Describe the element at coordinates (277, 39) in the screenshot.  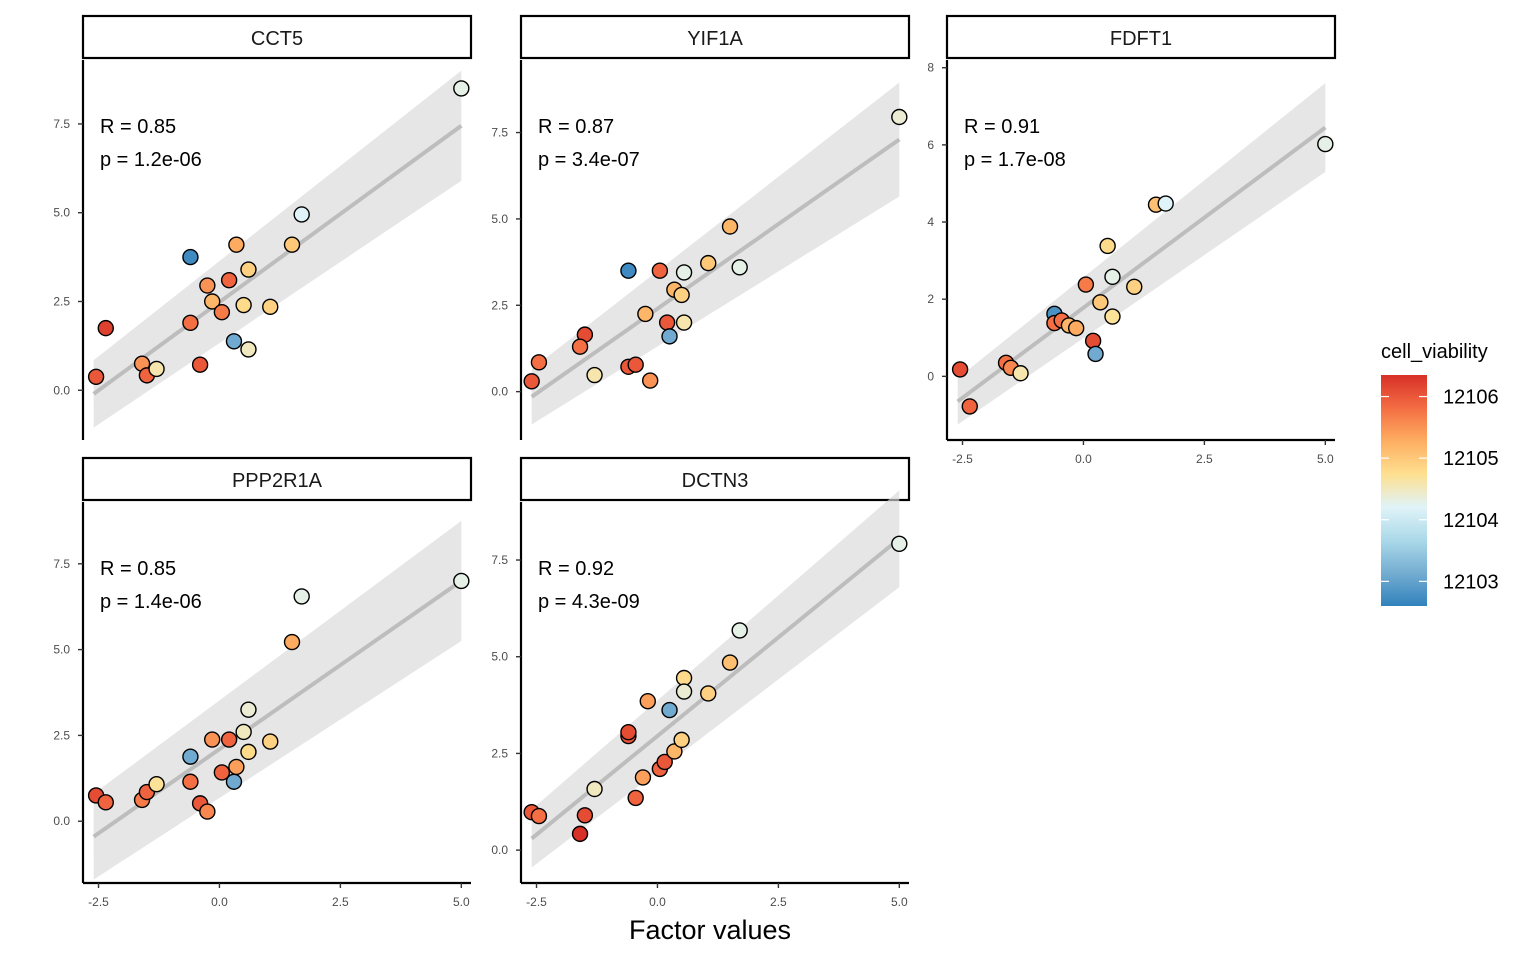
I see `facet-strip-label: CCT5` at that location.